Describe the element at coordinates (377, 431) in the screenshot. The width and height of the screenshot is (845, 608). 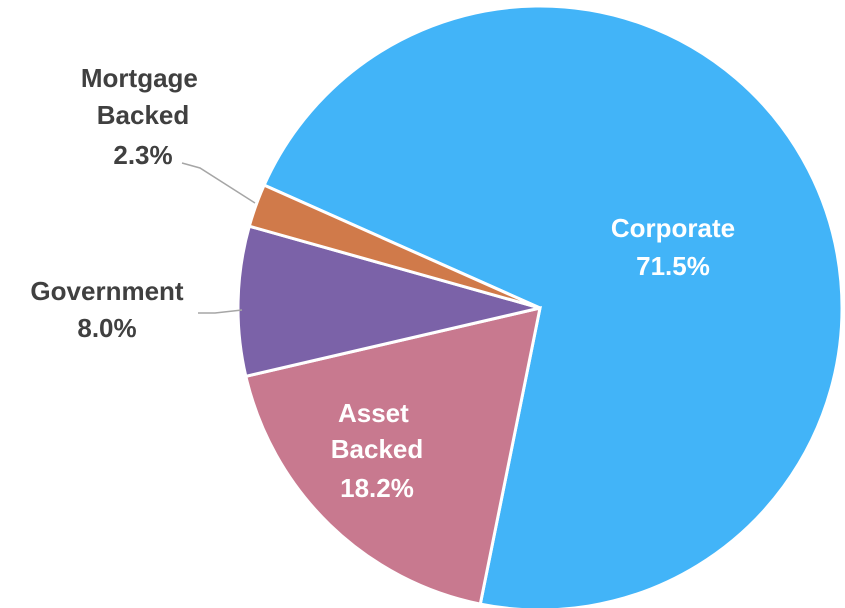
I see `slice-label: Asset Backed` at that location.